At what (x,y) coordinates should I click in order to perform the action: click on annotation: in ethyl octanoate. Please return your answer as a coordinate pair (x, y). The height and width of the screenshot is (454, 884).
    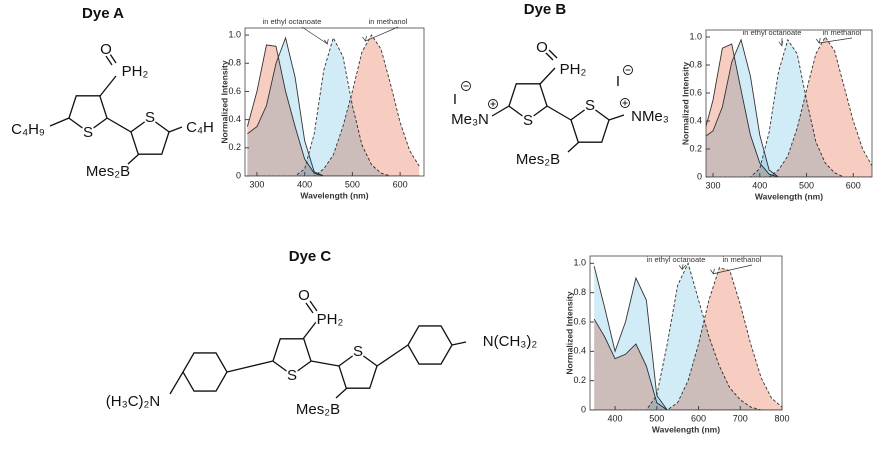
    Looking at the image, I should click on (772, 32).